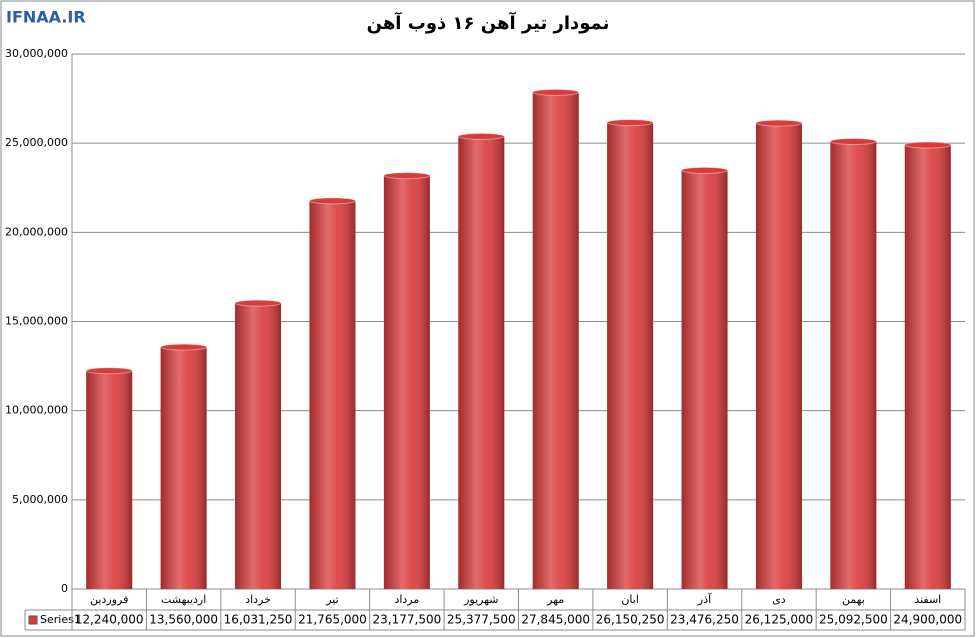 The width and height of the screenshot is (976, 638). What do you see at coordinates (853, 620) in the screenshot?
I see `table-value: 25,092,500` at bounding box center [853, 620].